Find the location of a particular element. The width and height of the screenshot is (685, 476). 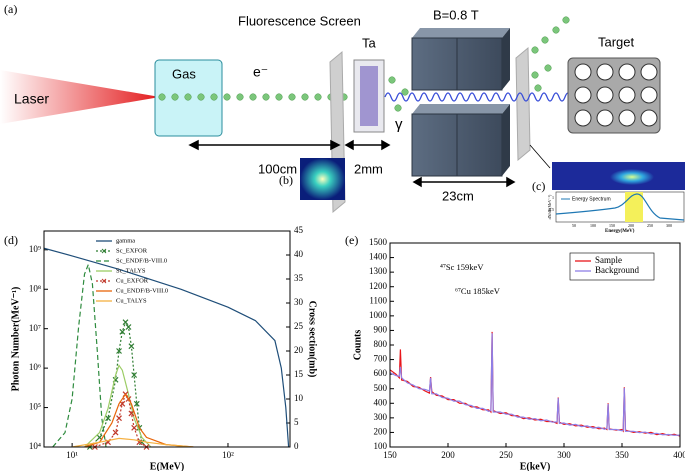

legend-label: Cu_EXFOR is located at coordinates (132, 280).